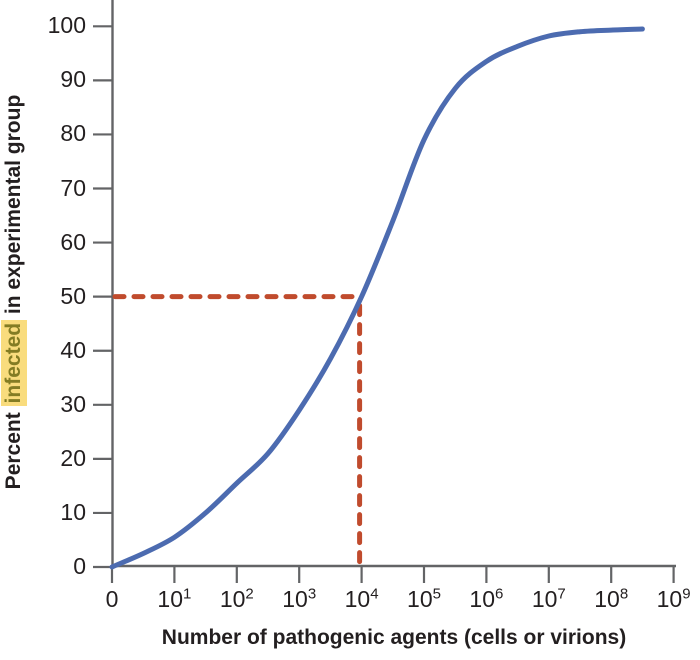  What do you see at coordinates (73, 403) in the screenshot?
I see `y-tick-label: 30` at bounding box center [73, 403].